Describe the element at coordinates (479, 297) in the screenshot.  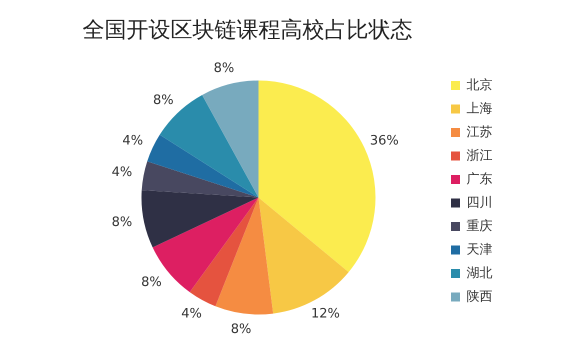
I see `legend-label: 陕西` at that location.